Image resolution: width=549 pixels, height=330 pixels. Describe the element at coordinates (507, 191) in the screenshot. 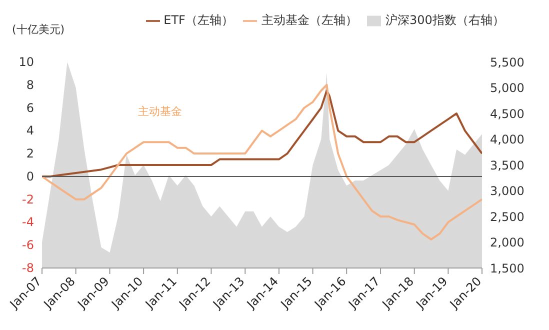

I see `y2-tick-label: 3,000` at that location.